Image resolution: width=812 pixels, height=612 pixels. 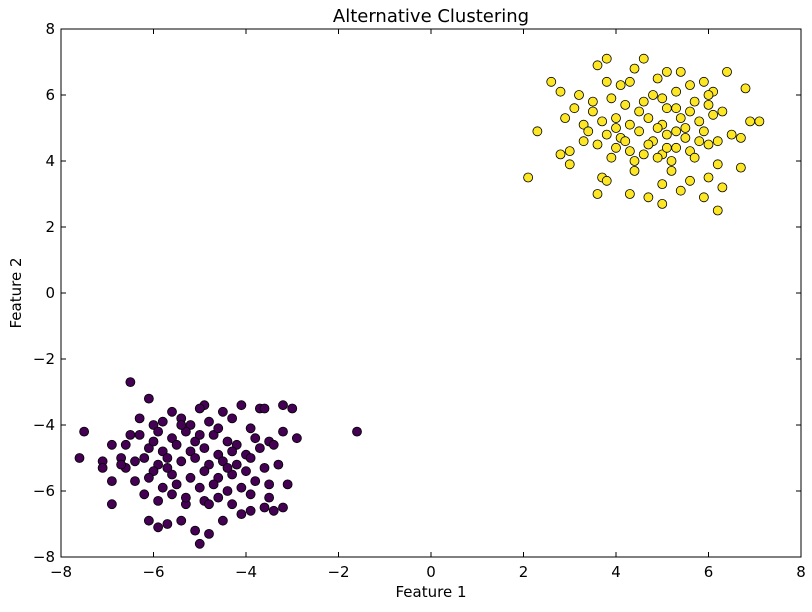 What do you see at coordinates (431, 572) in the screenshot?
I see `x-tick-label: 0` at bounding box center [431, 572].